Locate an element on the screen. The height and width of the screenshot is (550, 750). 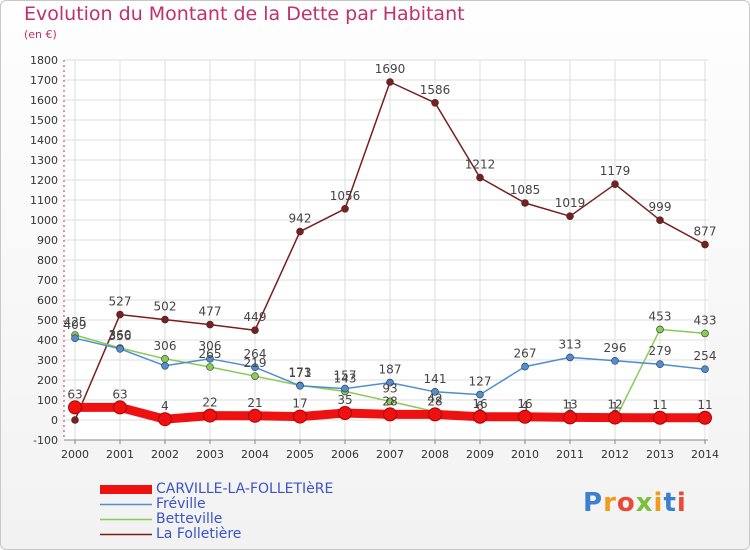
y-tick-label: 1000 is located at coordinates (44, 220).